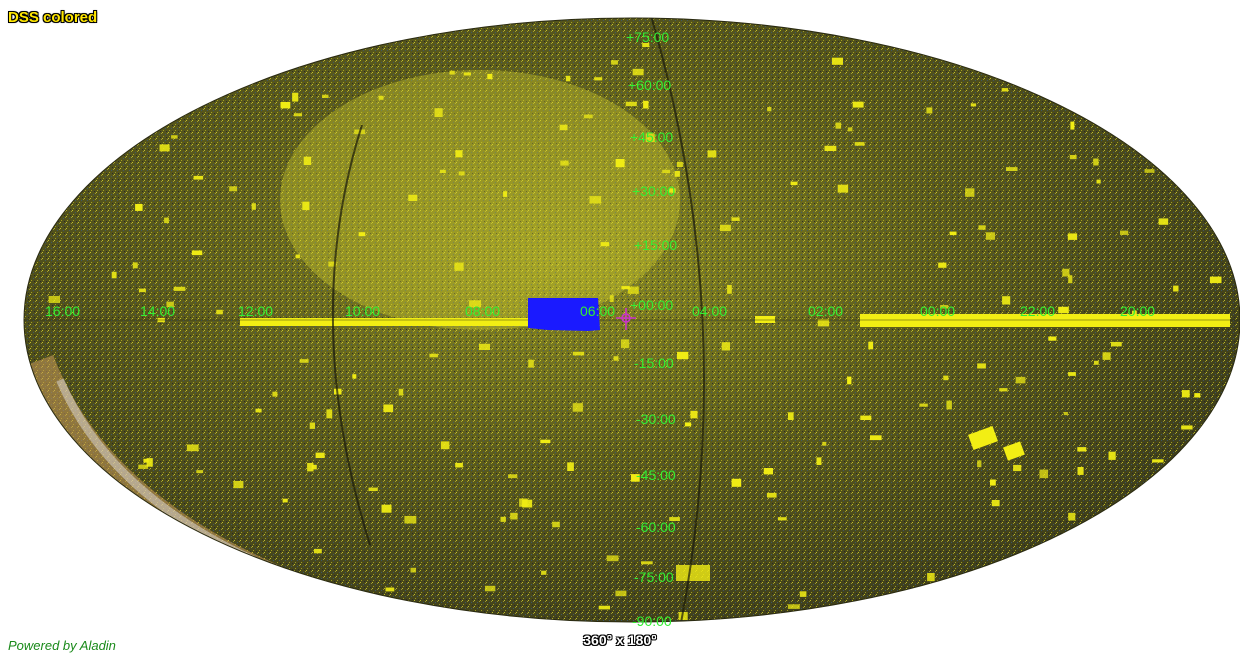 The width and height of the screenshot is (1240, 653). What do you see at coordinates (482, 311) in the screenshot?
I see `ra-label: 08:00` at bounding box center [482, 311].